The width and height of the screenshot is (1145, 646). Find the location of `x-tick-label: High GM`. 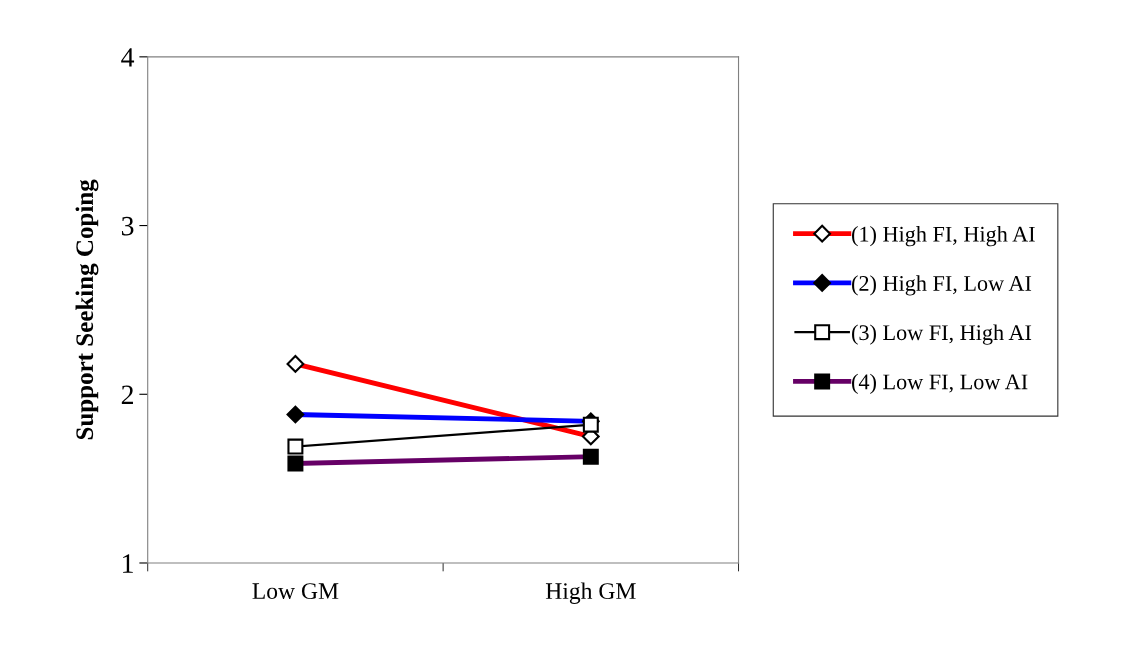

x-tick-label: High GM is located at coordinates (590, 593).